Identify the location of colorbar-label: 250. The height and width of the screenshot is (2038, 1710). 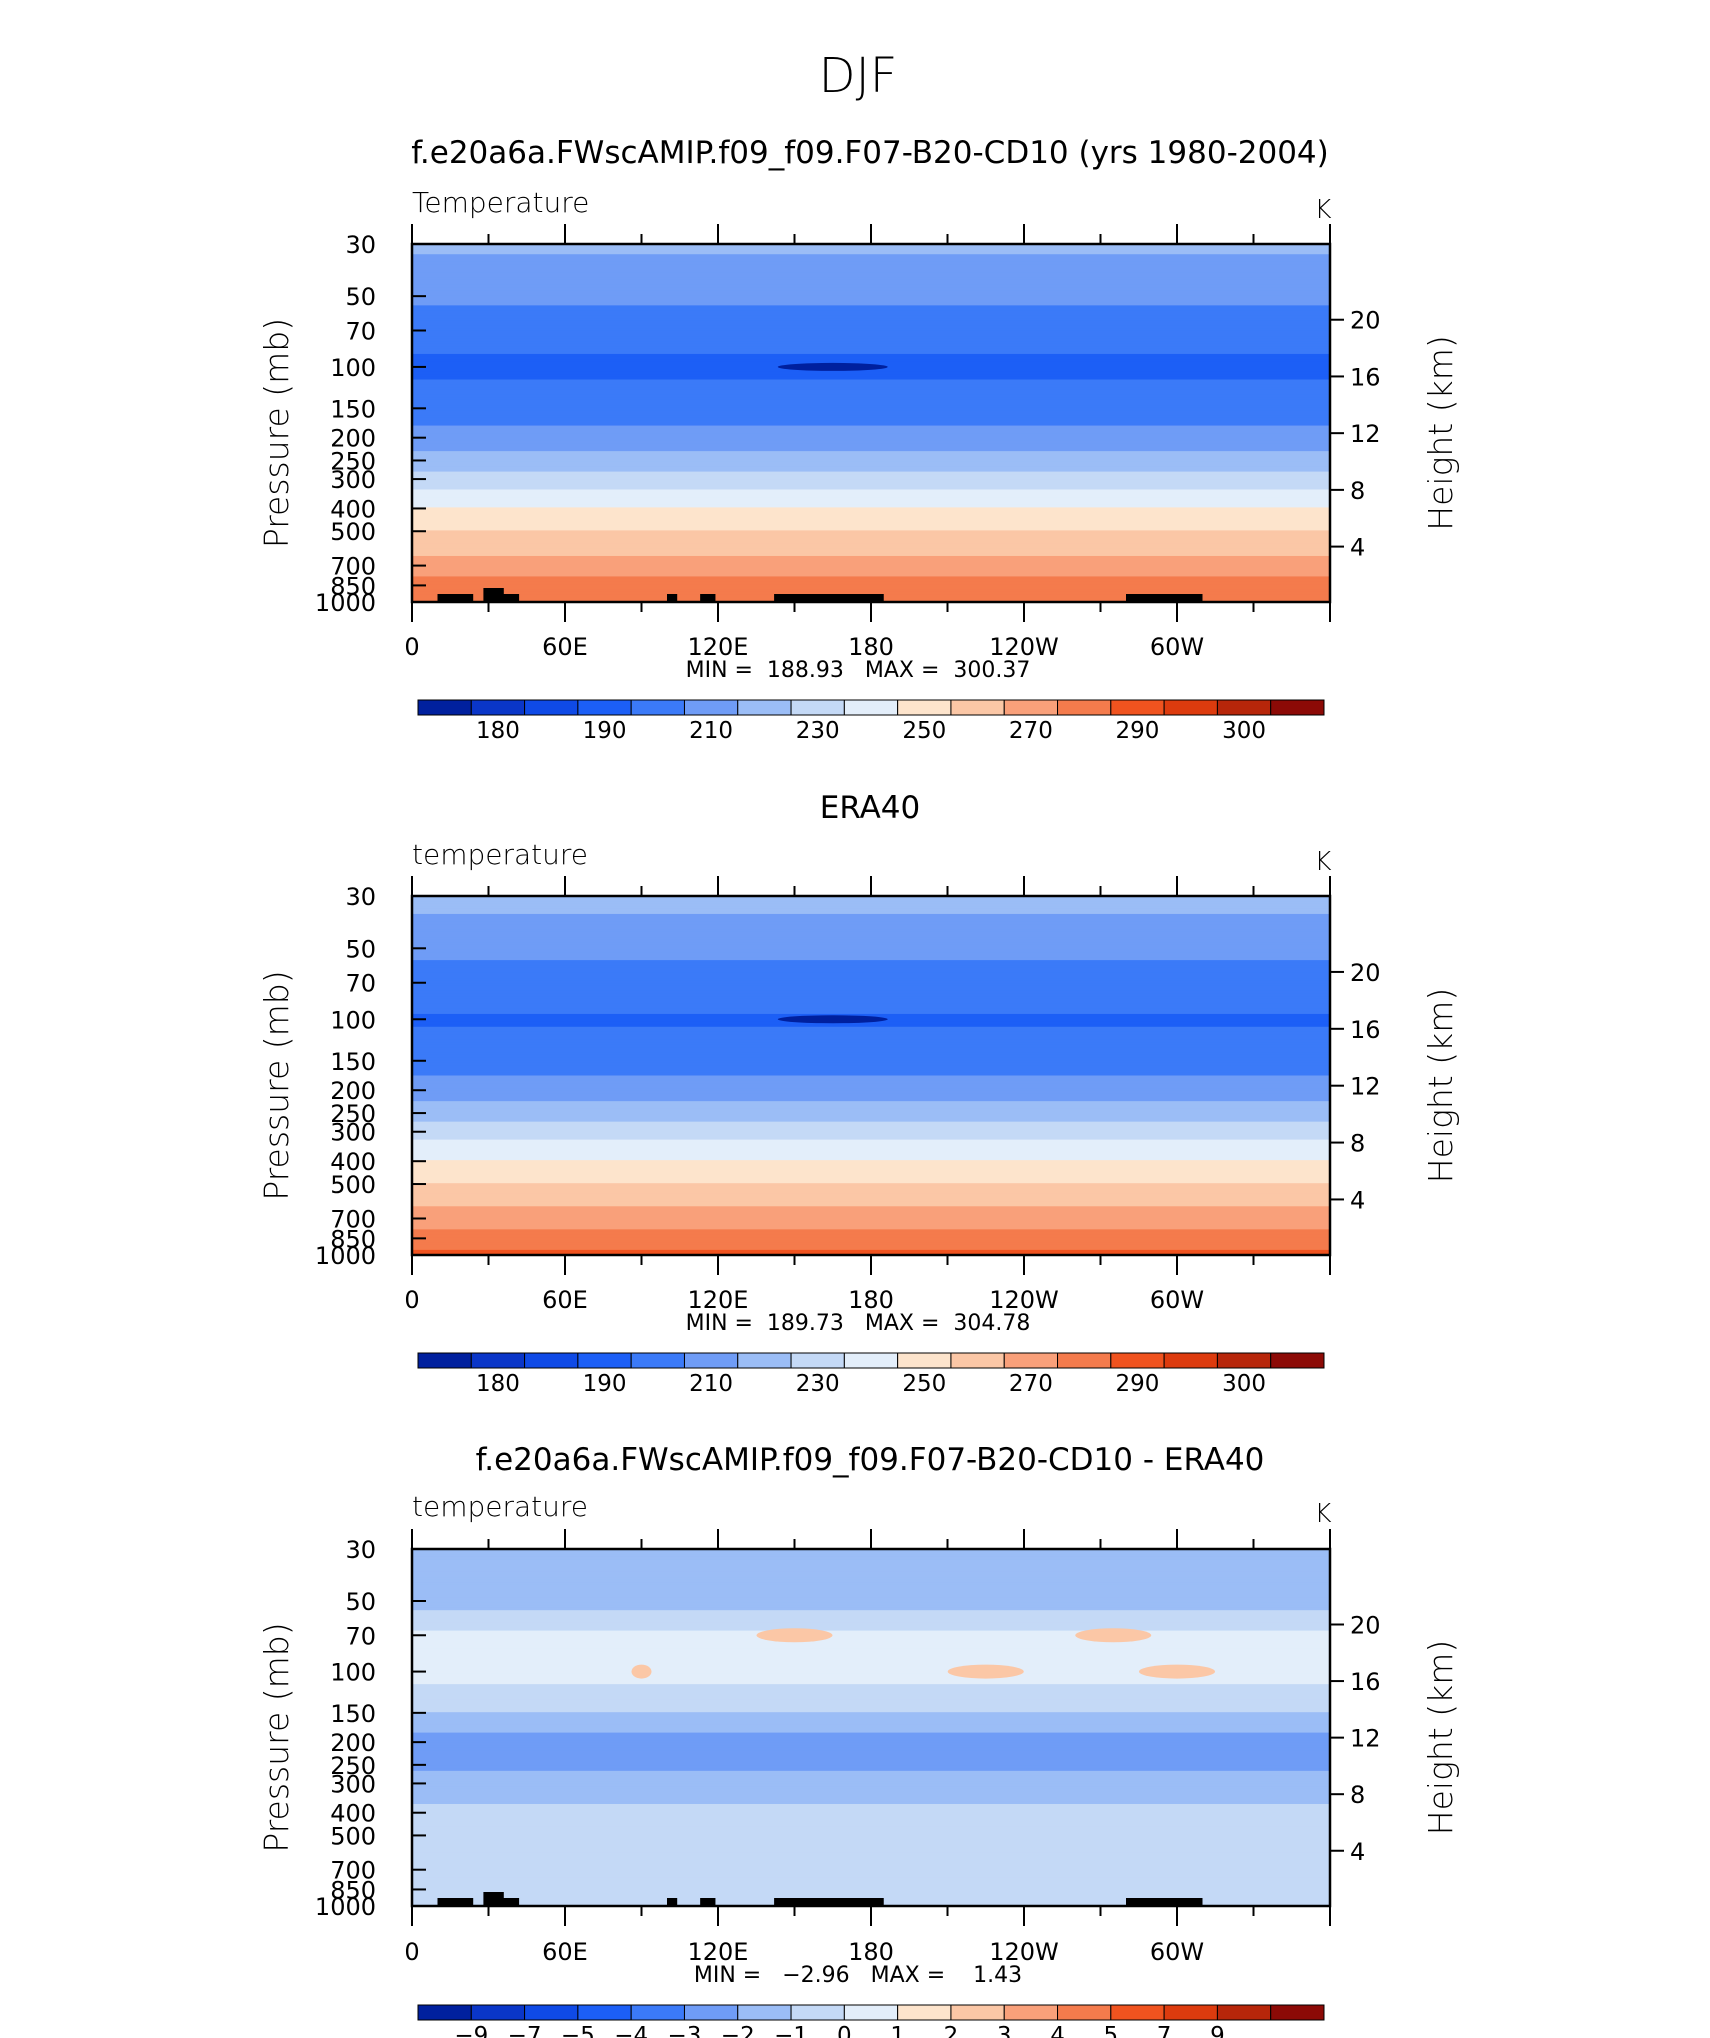
(924, 731).